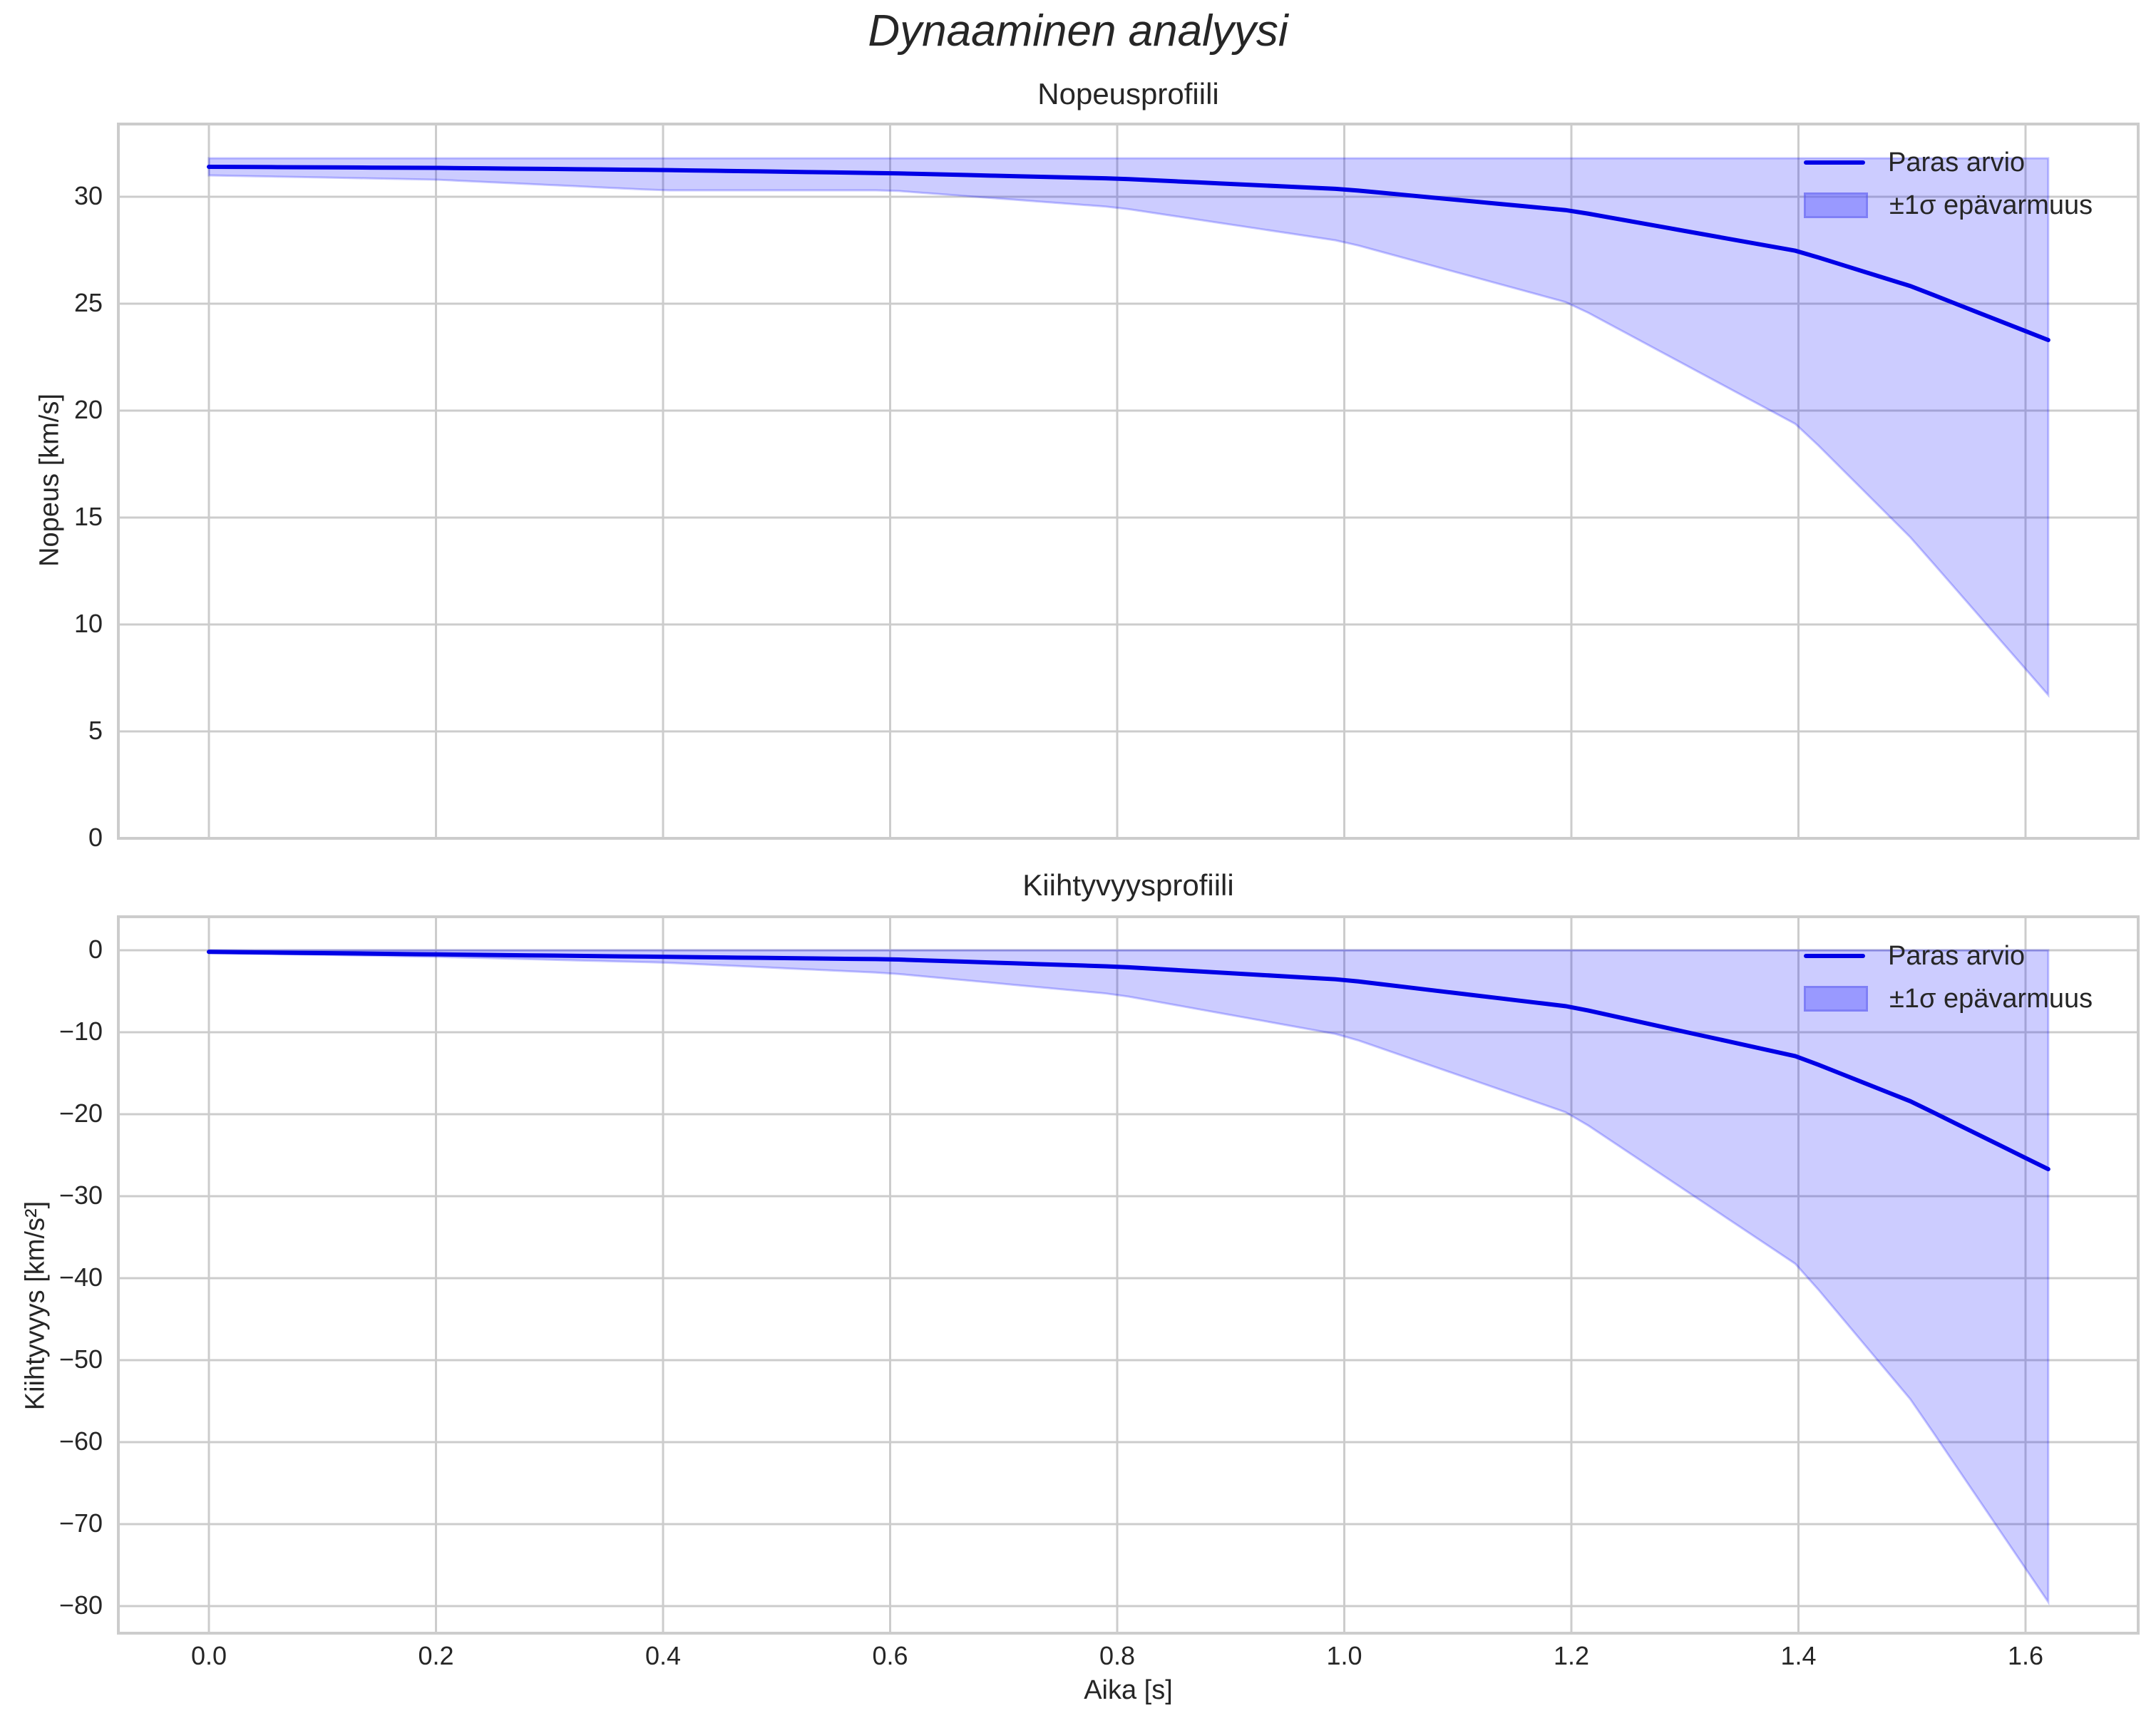 This screenshot has width=2156, height=1728. I want to click on y-tick-label: −50, so click(80, 1359).